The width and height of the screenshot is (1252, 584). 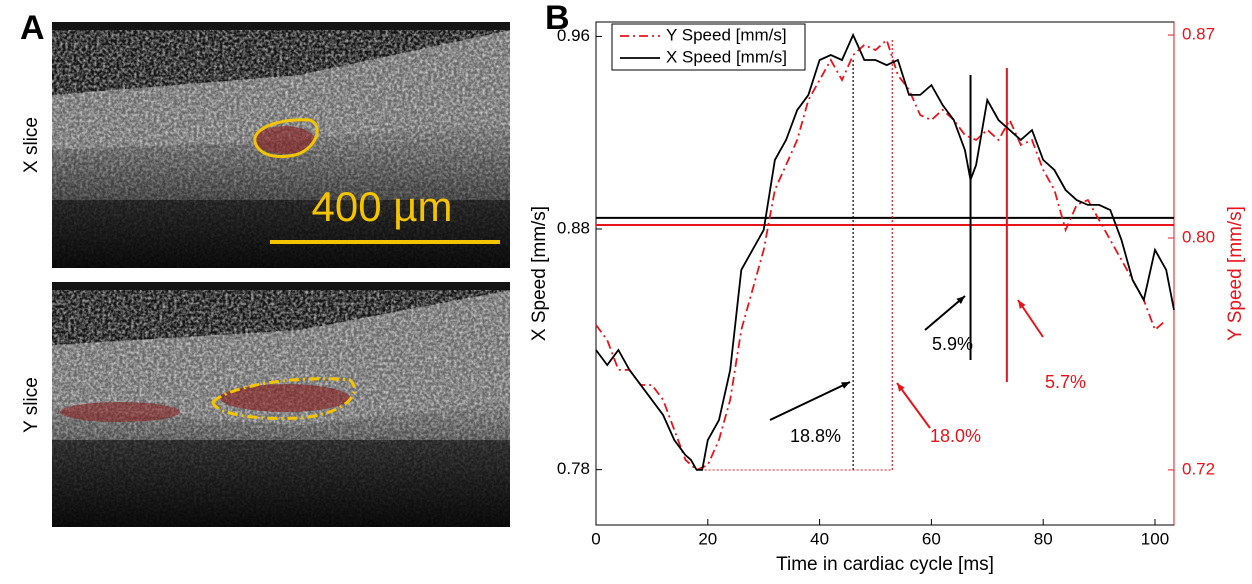 I want to click on image-label: X slice, so click(x=31, y=145).